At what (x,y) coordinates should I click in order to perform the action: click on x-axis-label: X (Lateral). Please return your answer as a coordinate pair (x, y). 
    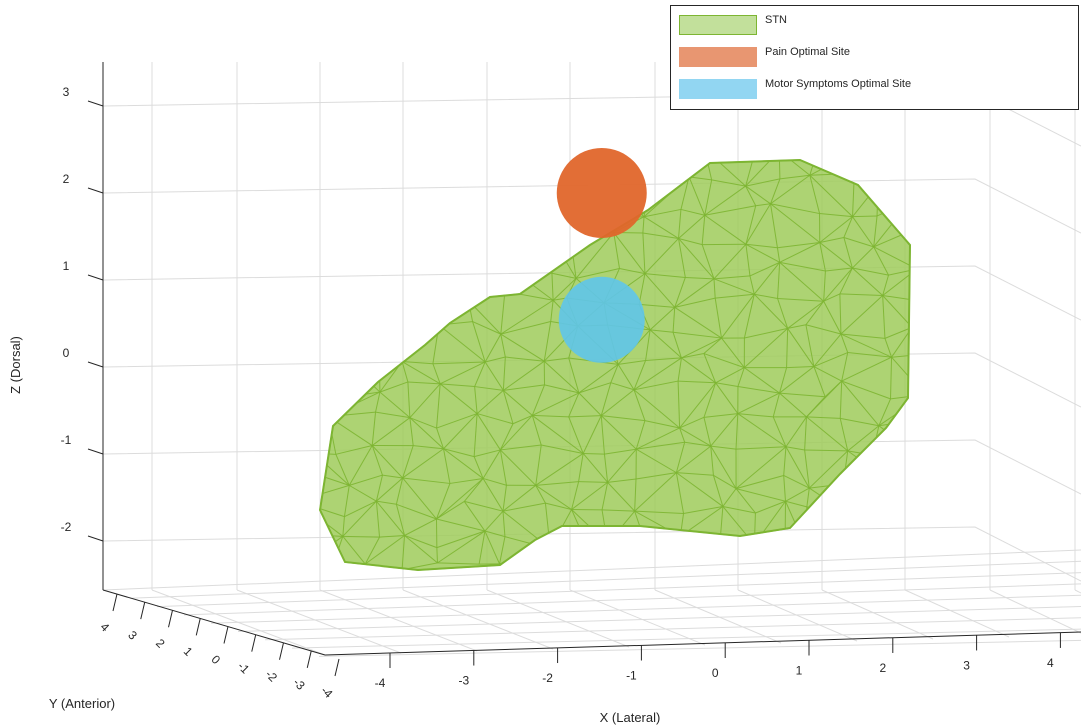
    Looking at the image, I should click on (630, 717).